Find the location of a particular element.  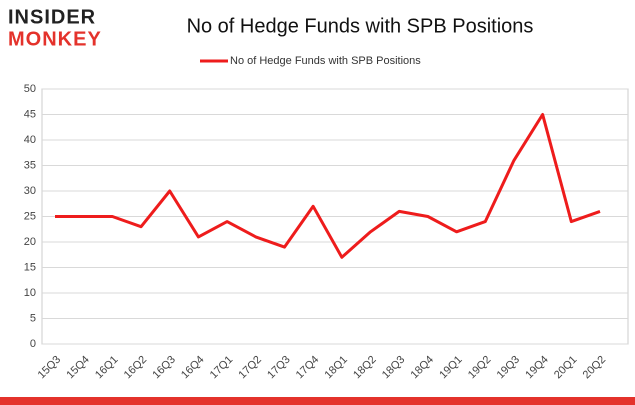

x-tick-label: 19Q1 is located at coordinates (451, 368).